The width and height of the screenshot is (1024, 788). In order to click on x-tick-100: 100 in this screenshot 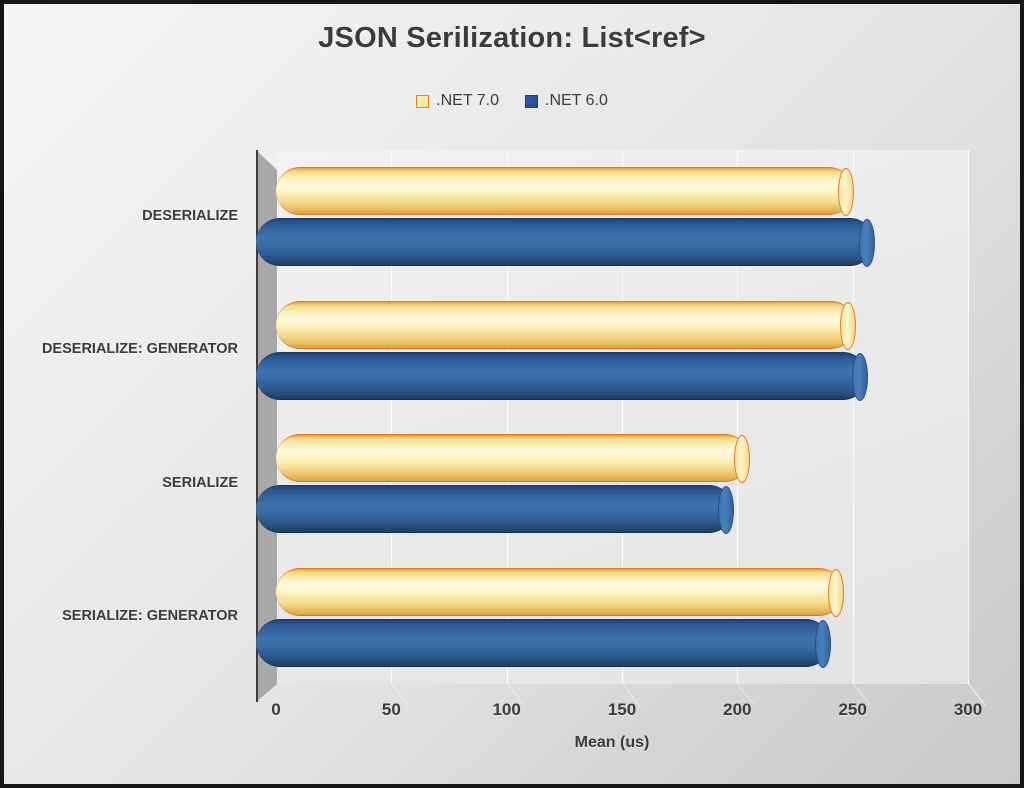, I will do `click(506, 709)`.